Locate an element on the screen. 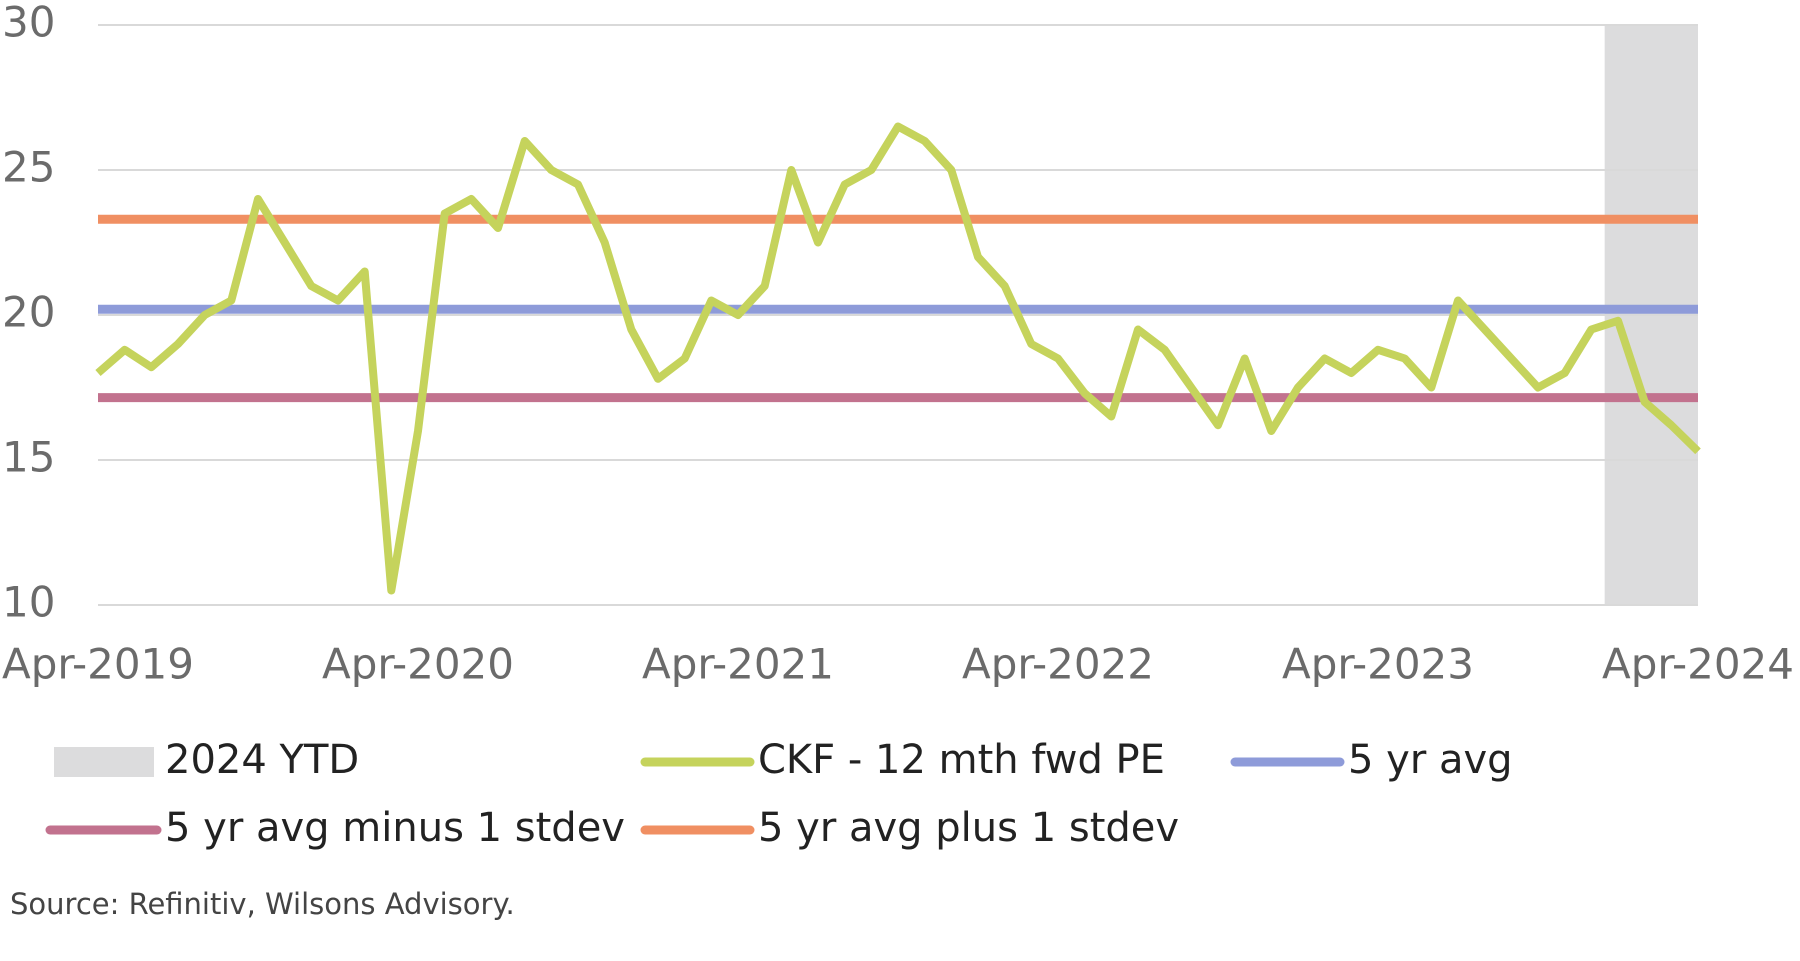 The image size is (1800, 961). legend-label: 2024 YTD is located at coordinates (262, 760).